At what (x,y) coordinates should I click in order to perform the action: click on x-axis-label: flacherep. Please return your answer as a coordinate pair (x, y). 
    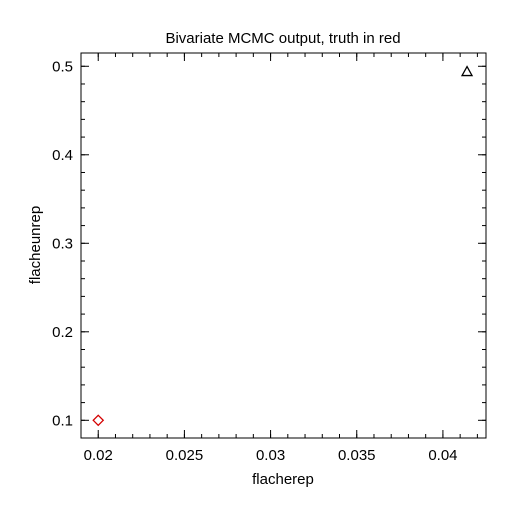
    Looking at the image, I should click on (283, 479).